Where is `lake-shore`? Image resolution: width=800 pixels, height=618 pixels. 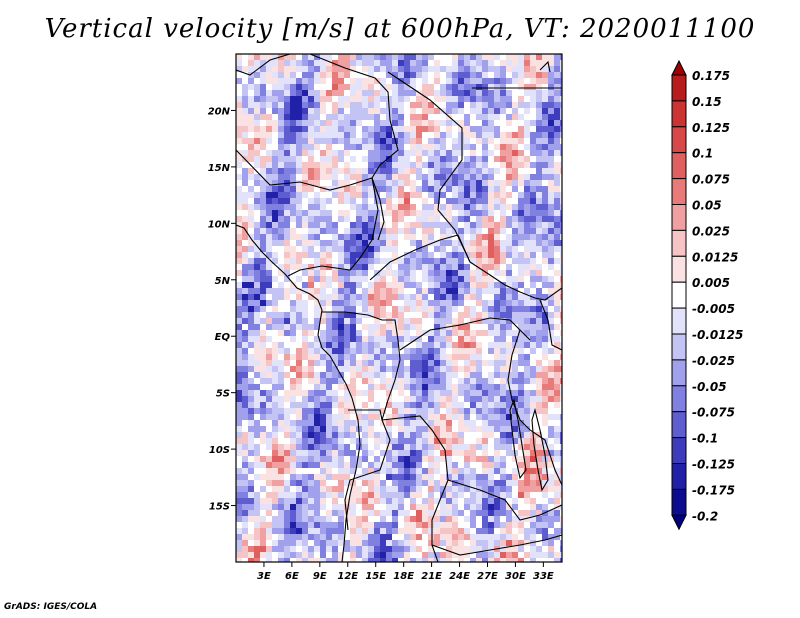 lake-shore is located at coordinates (540, 449).